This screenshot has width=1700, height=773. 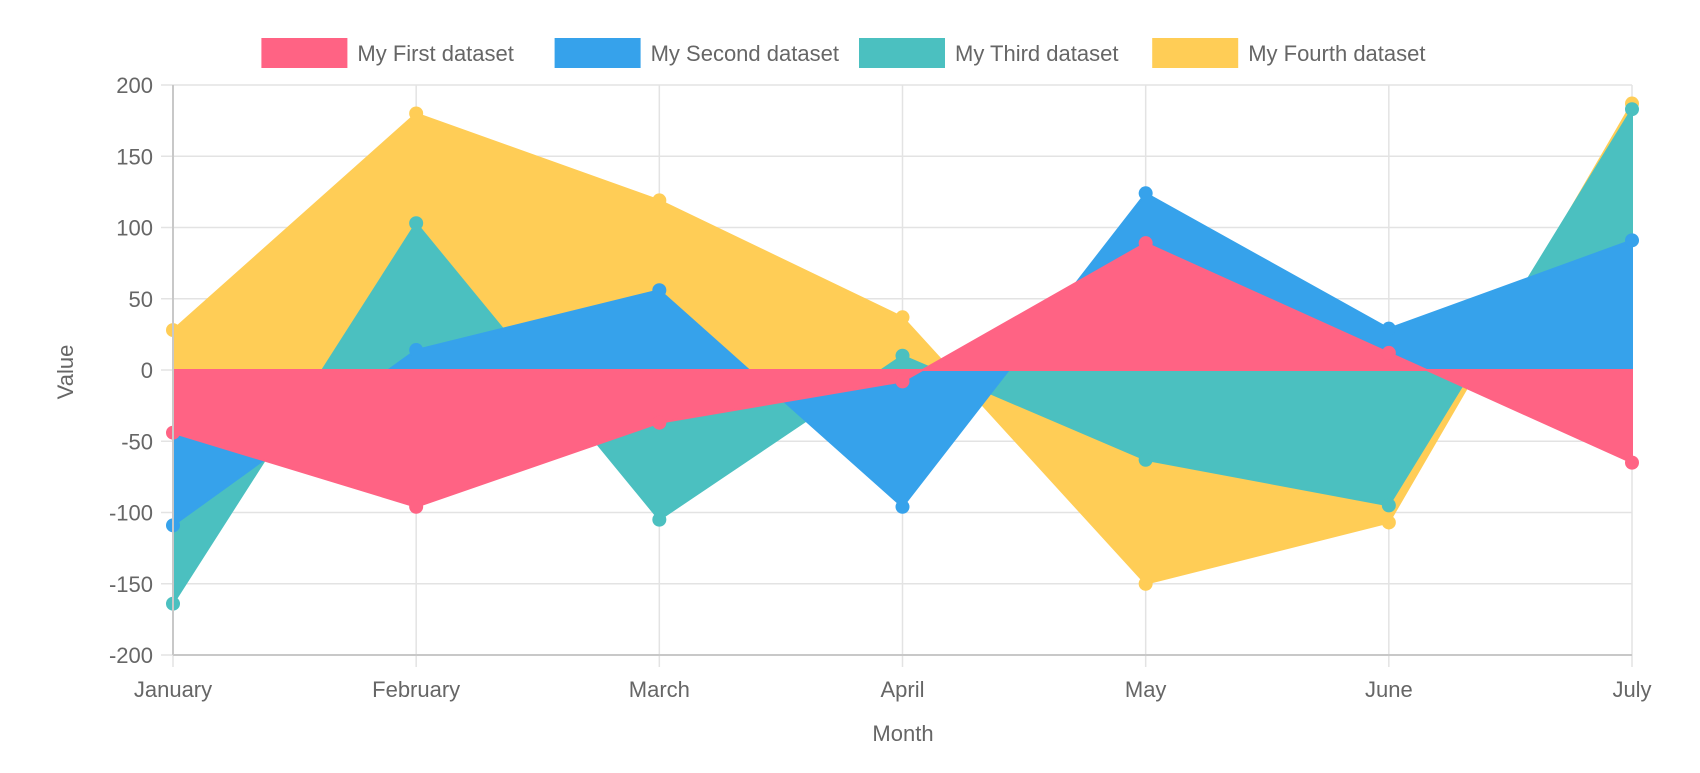 What do you see at coordinates (416, 689) in the screenshot?
I see `x-tick-label: February` at bounding box center [416, 689].